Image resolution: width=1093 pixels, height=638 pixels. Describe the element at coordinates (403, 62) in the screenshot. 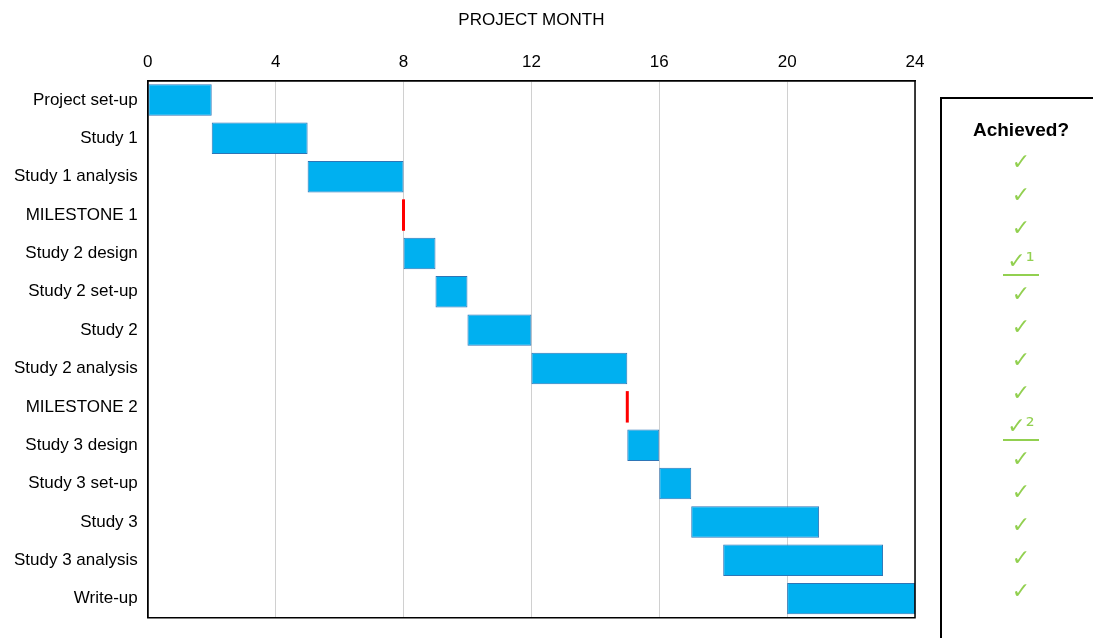

I see `x-tick-label: 8` at that location.